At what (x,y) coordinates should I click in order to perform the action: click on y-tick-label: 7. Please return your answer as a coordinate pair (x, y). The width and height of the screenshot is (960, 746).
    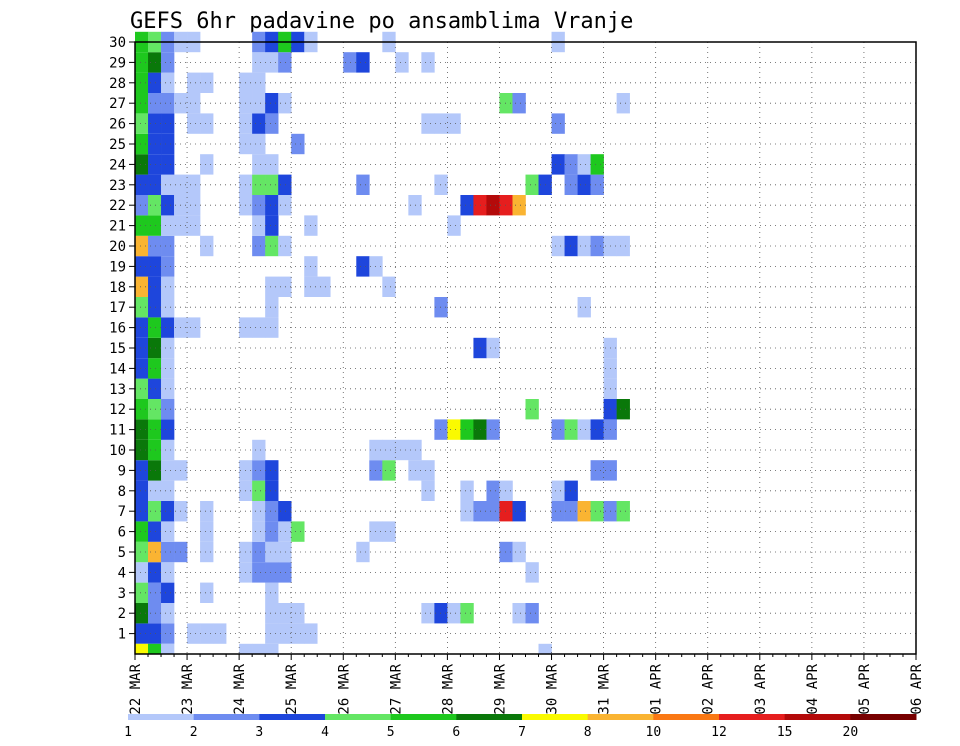
    Looking at the image, I should click on (122, 512).